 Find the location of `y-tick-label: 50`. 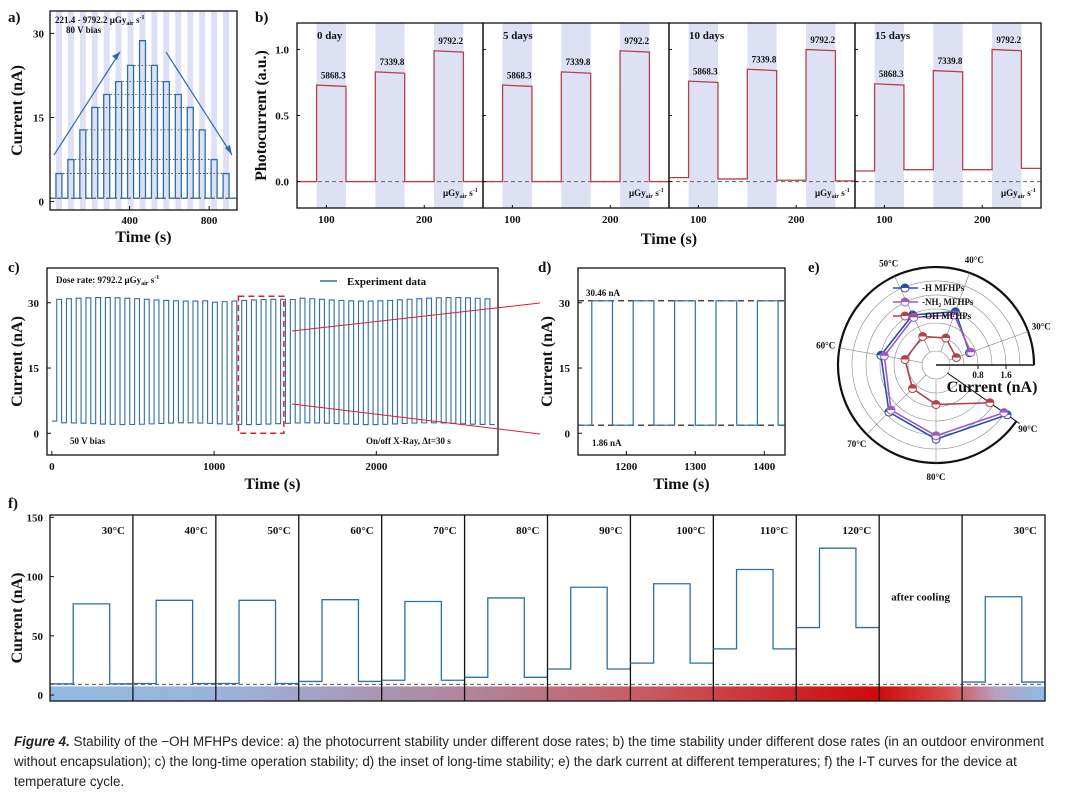

y-tick-label: 50 is located at coordinates (38, 637).